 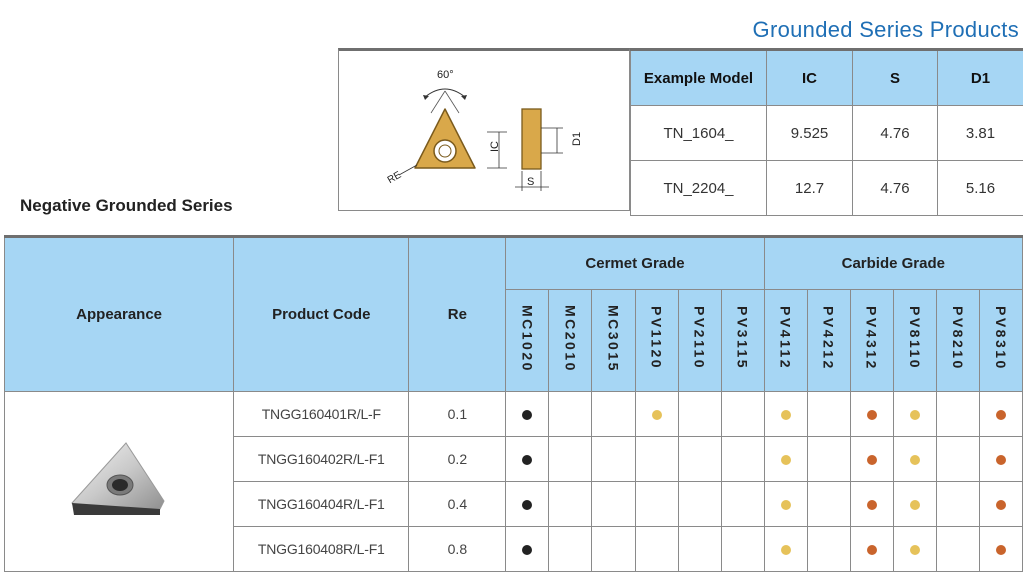 I want to click on section-title: Negative Grounded Series, so click(x=126, y=206).